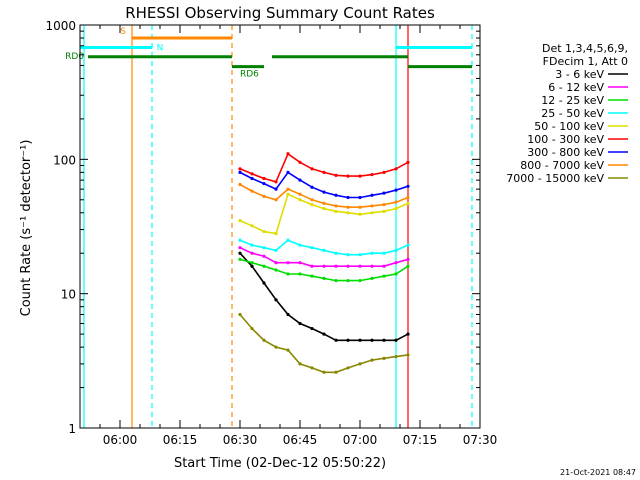 This screenshot has height=480, width=640. I want to click on y-axis-label: Count Rate (s⁻¹ detector⁻¹), so click(26, 228).